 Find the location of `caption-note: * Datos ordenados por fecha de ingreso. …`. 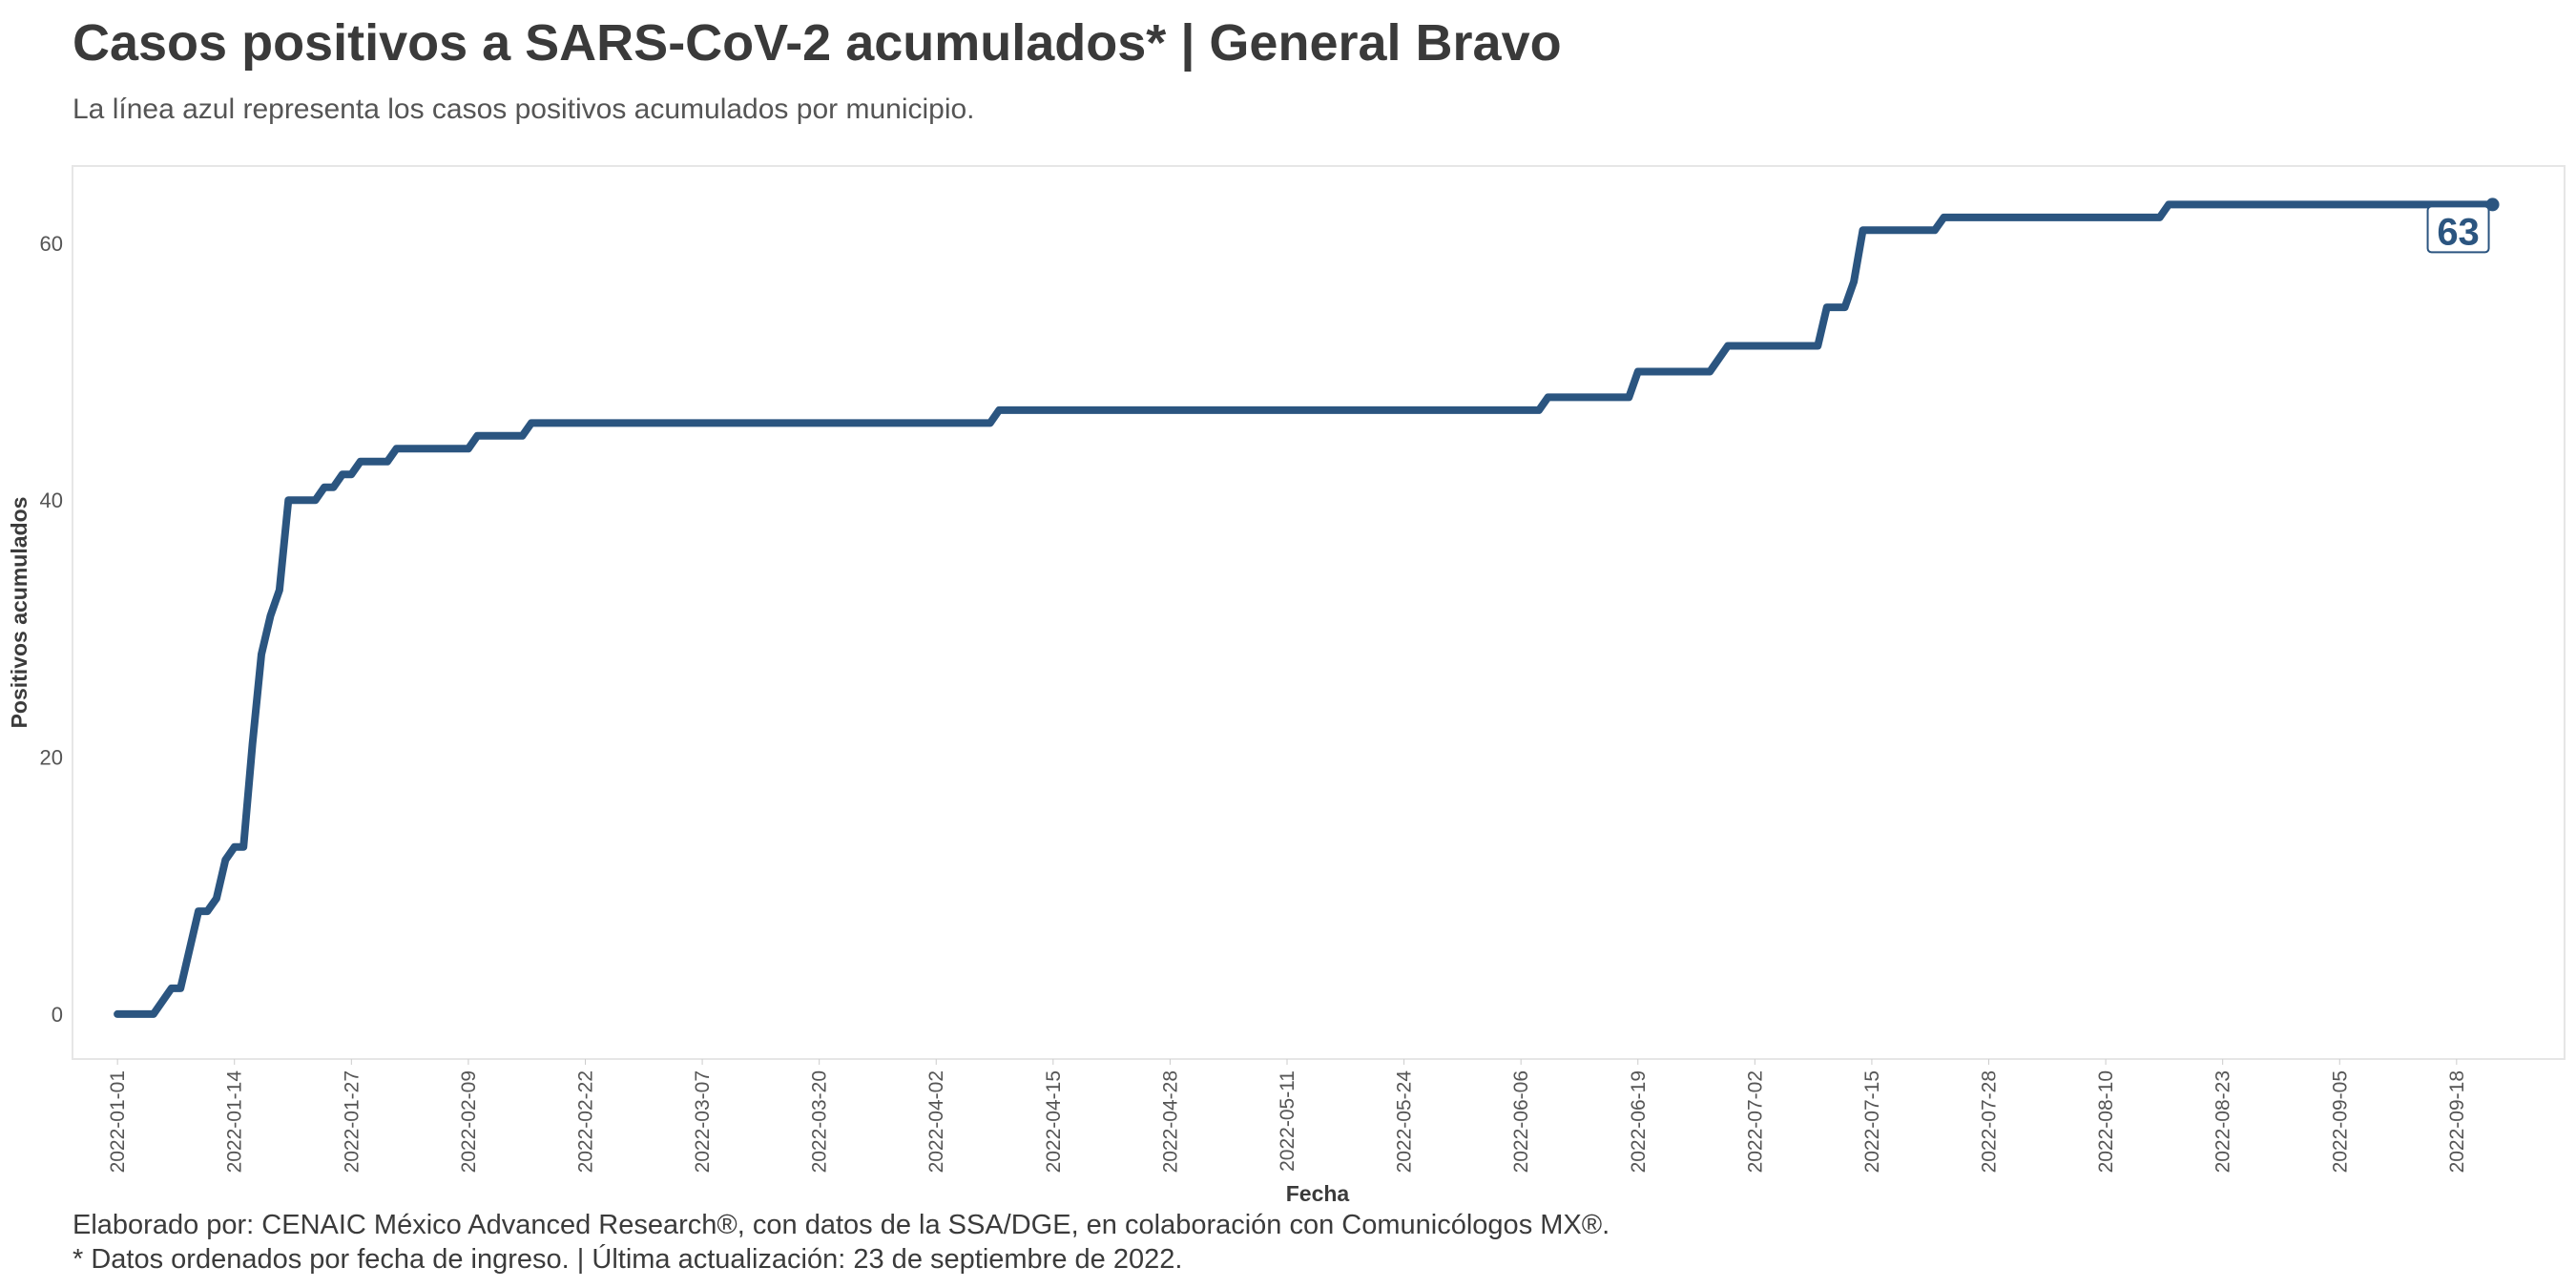

caption-note: * Datos ordenados por fecha de ingreso. … is located at coordinates (628, 1259).